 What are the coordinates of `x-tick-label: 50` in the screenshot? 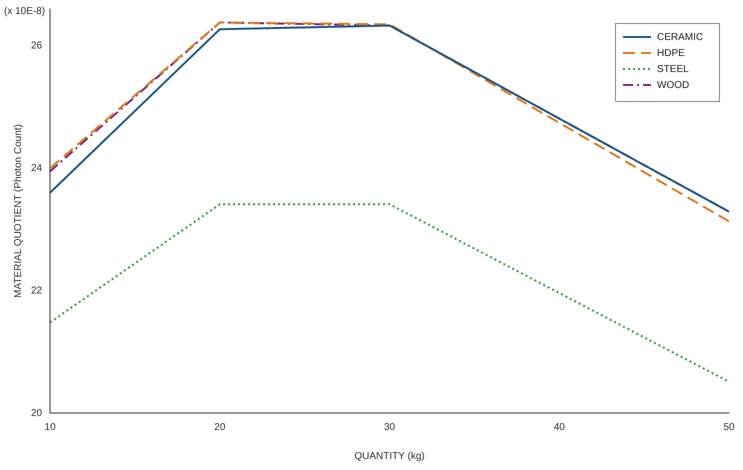 It's located at (729, 427).